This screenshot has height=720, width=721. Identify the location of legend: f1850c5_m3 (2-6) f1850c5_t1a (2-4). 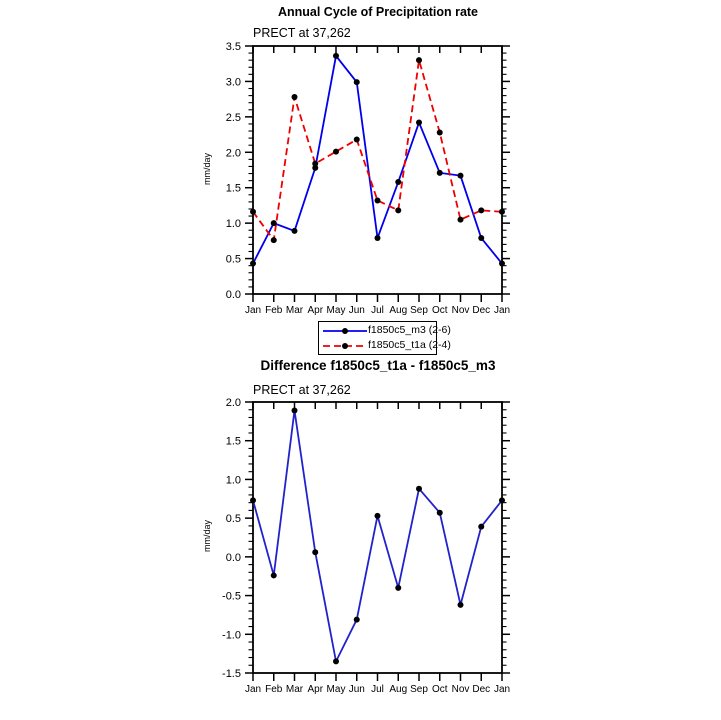
(384, 338).